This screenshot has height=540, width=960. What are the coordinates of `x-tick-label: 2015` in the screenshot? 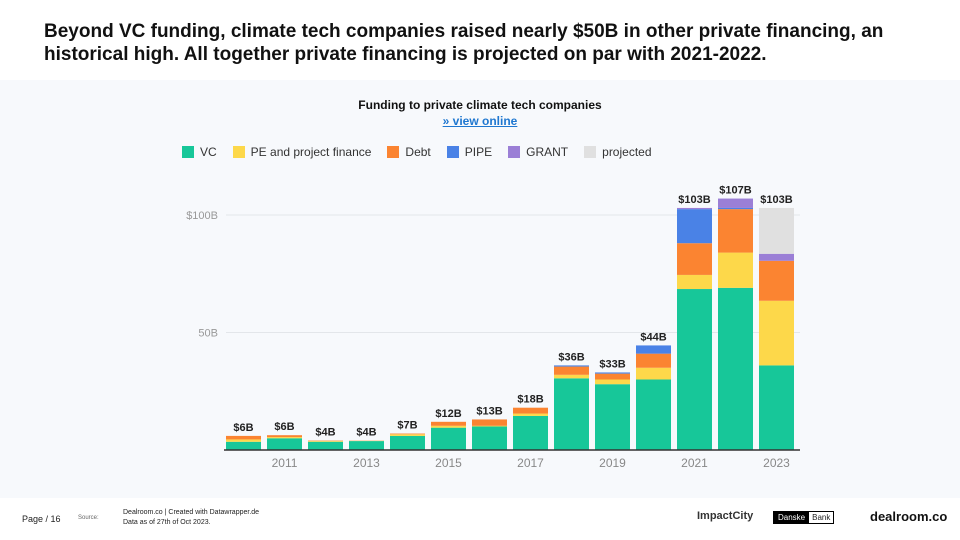 It's located at (448, 463).